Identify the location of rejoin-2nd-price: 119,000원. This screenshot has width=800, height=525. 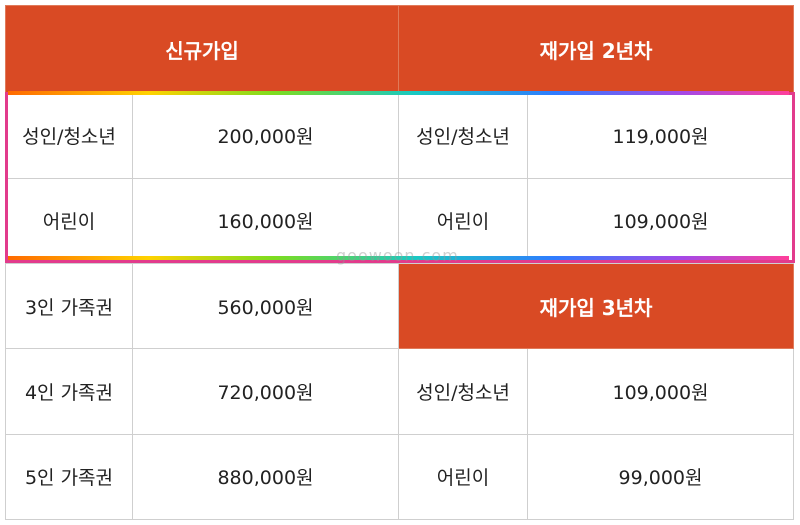
(661, 135).